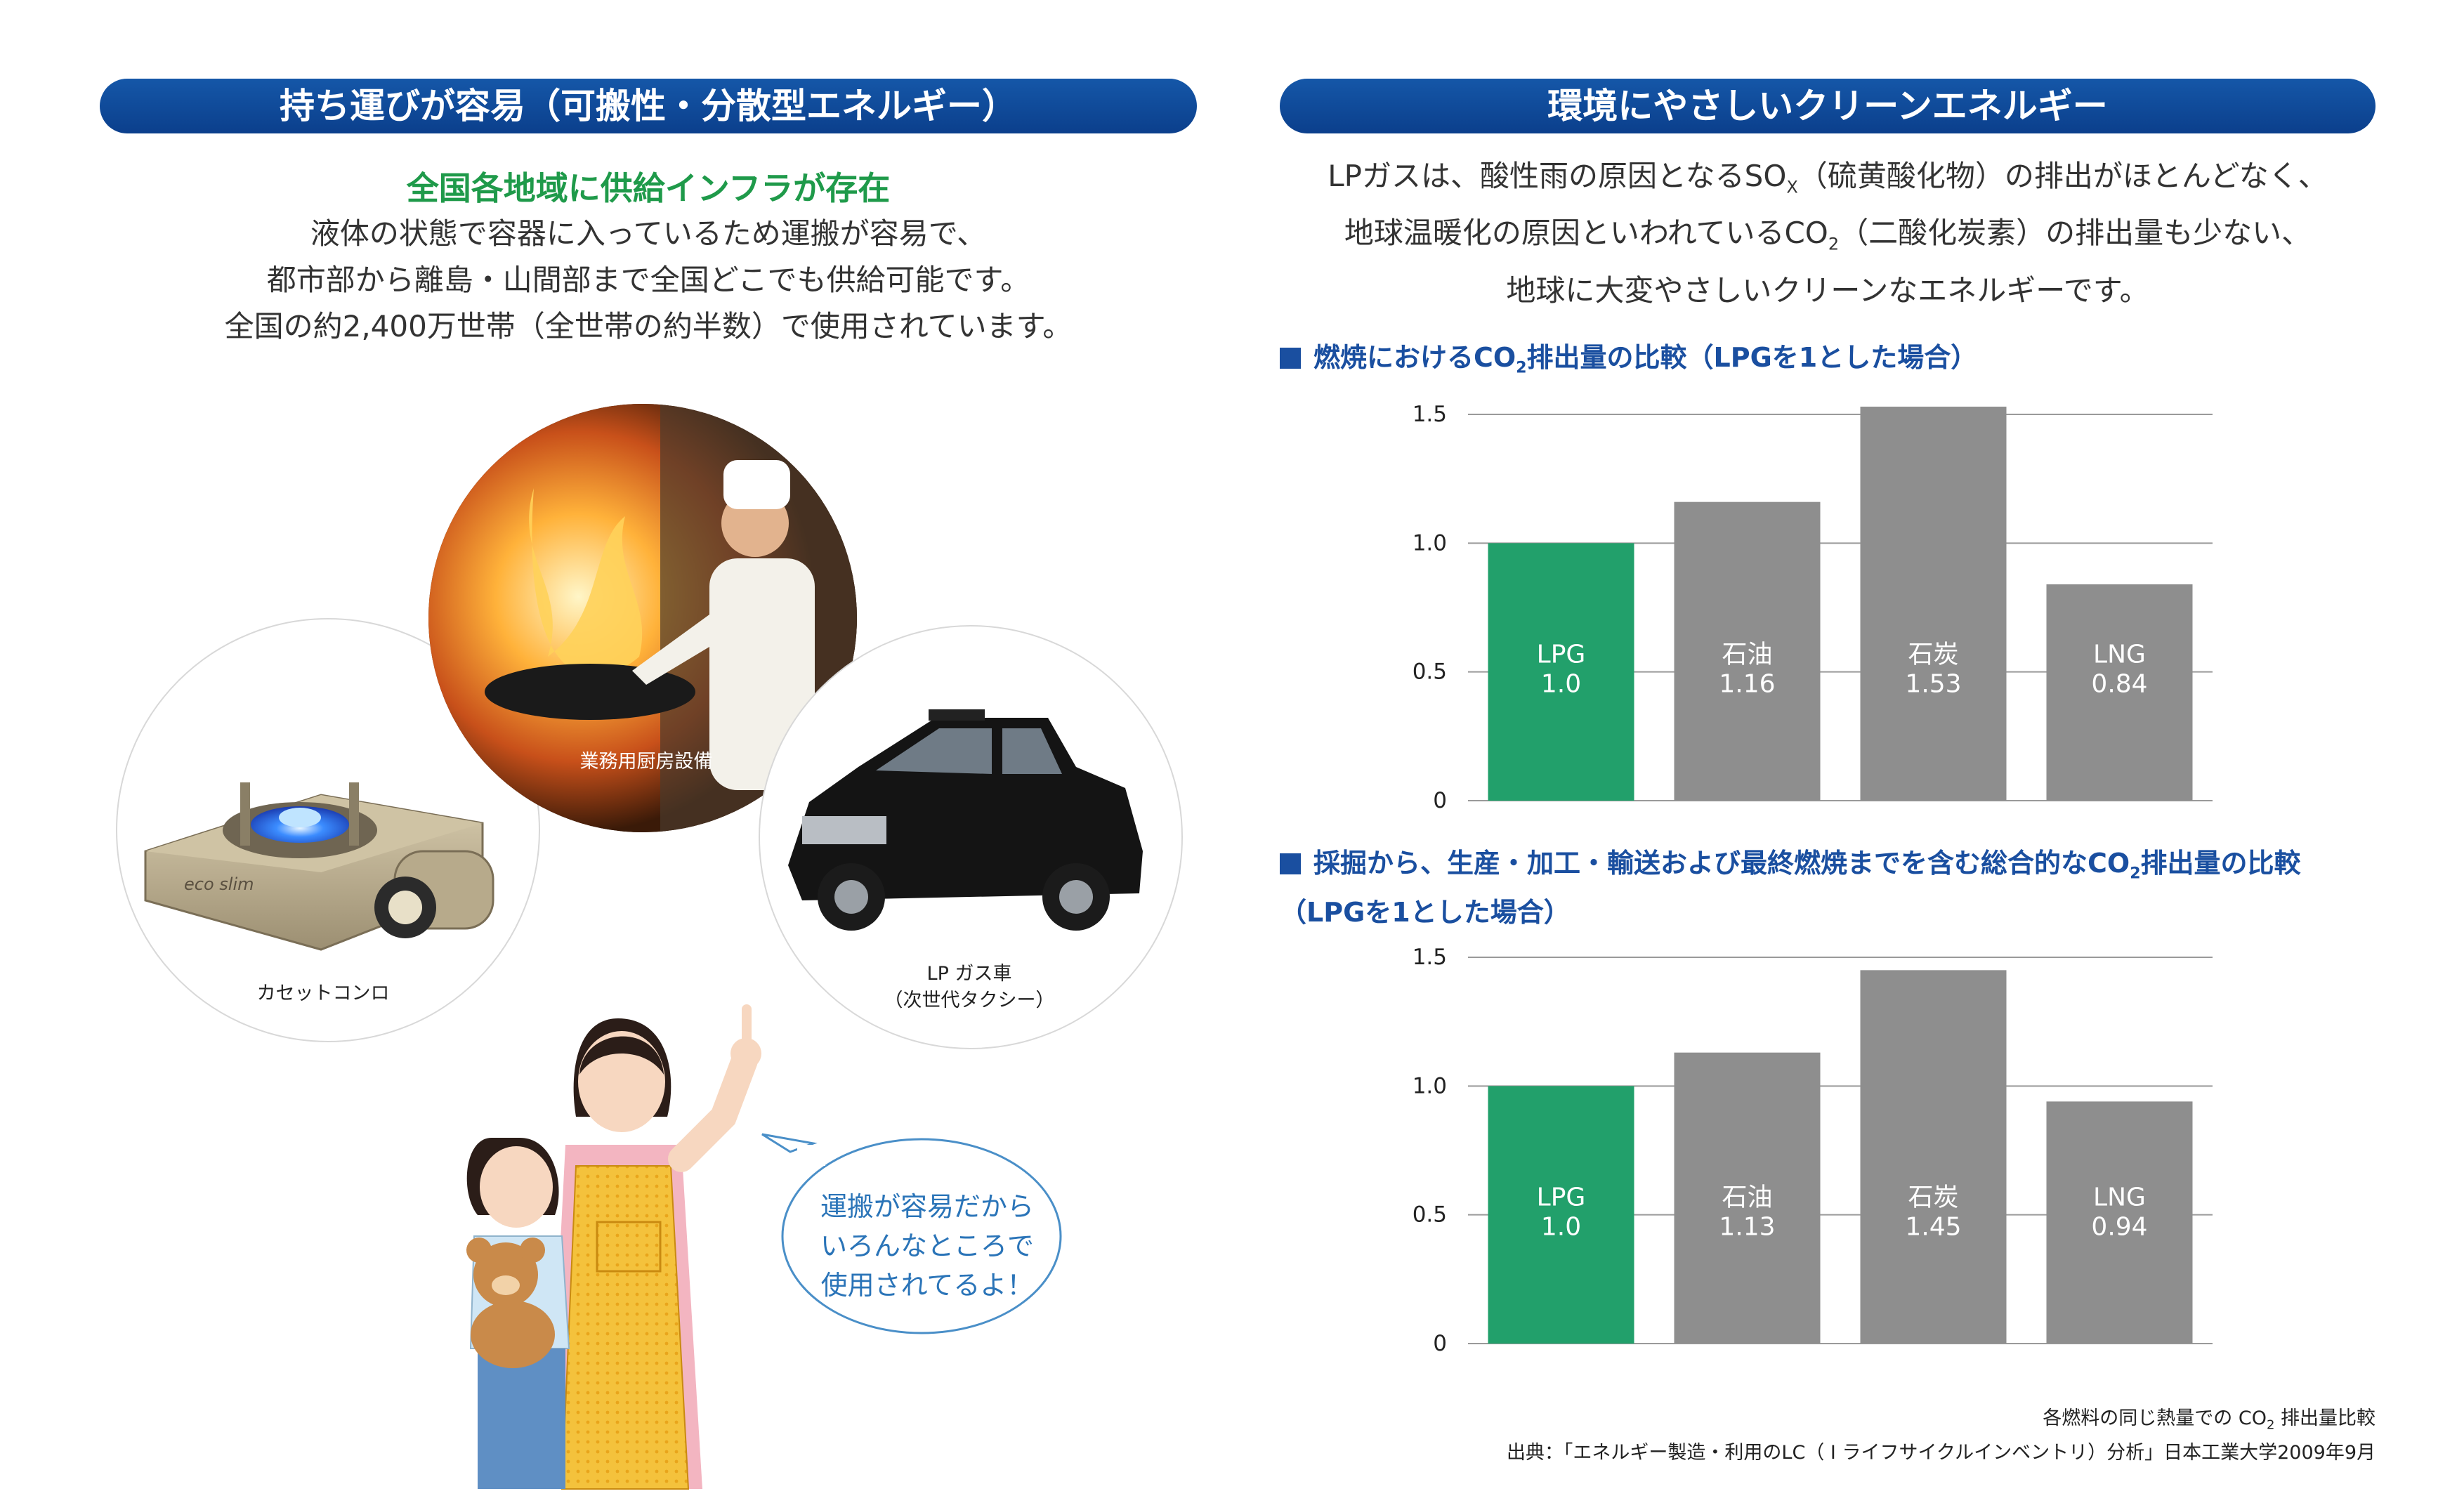 The height and width of the screenshot is (1503, 2464). What do you see at coordinates (2119, 1227) in the screenshot?
I see `chart2-value-label: 0.94` at bounding box center [2119, 1227].